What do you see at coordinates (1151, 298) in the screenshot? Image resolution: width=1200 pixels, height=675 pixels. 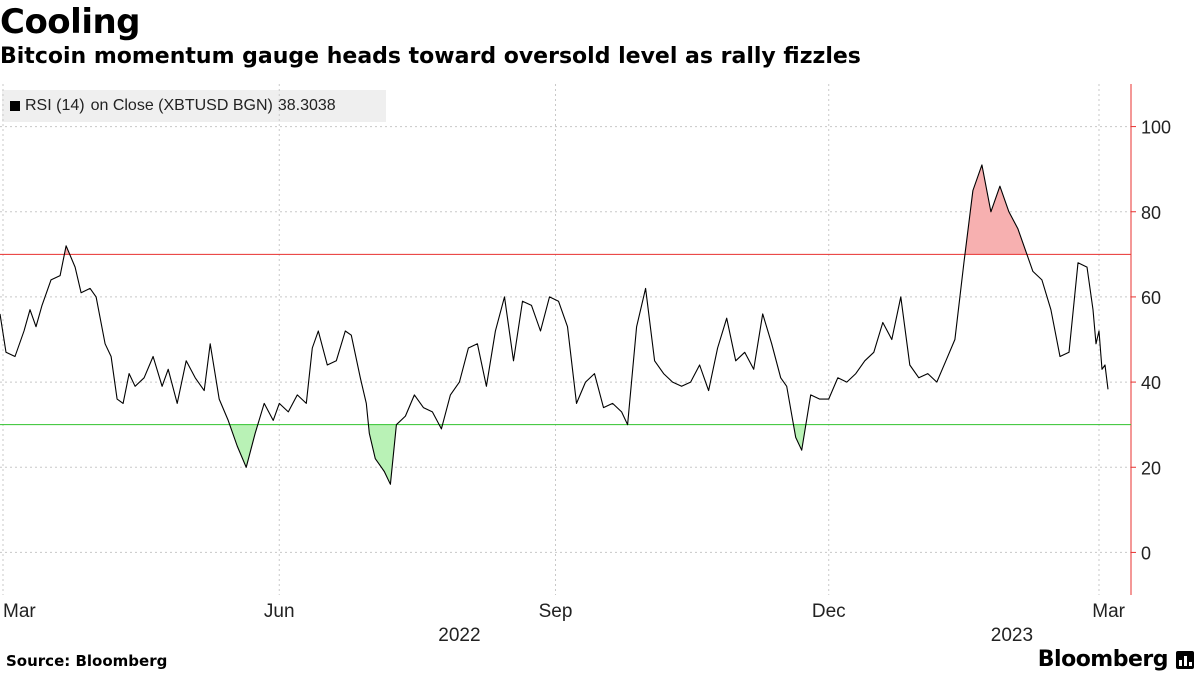 I see `y-tick-label: 60` at bounding box center [1151, 298].